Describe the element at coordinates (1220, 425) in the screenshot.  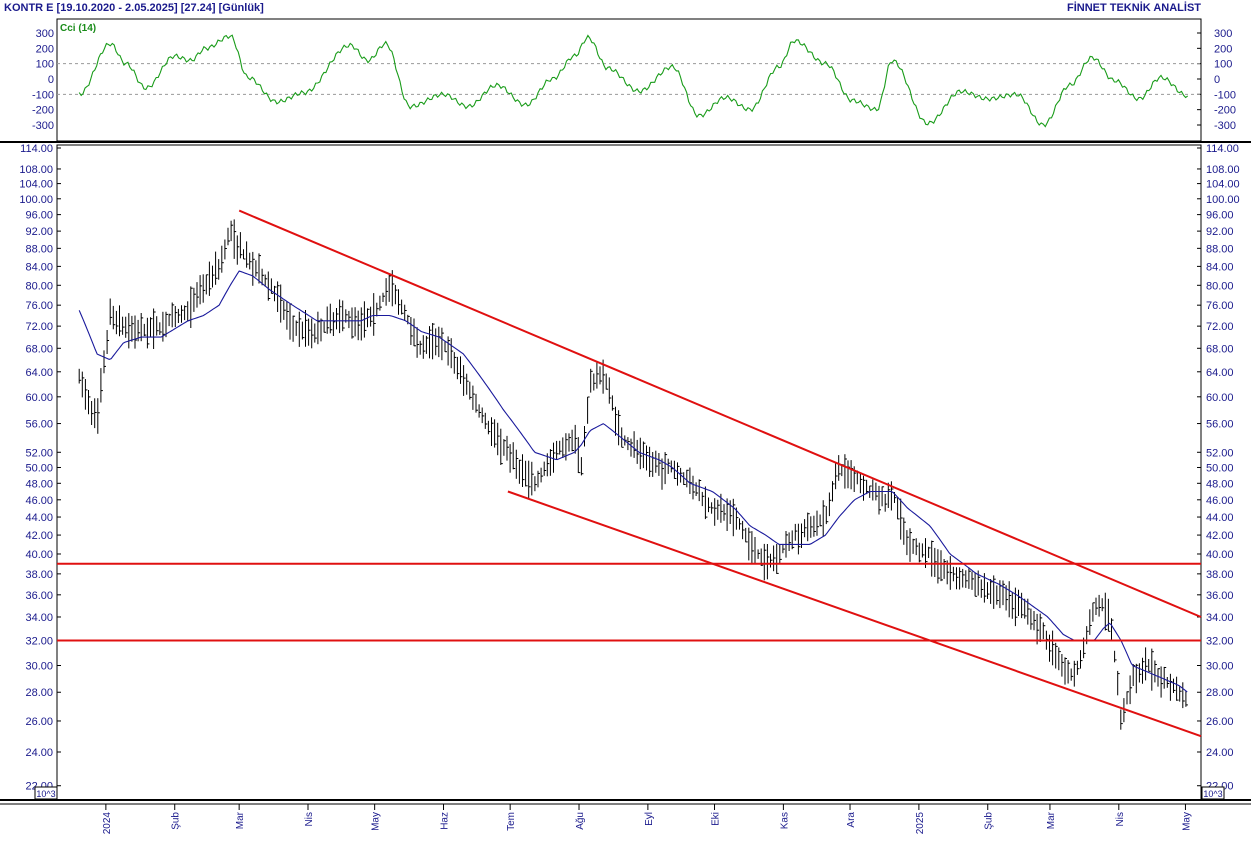
I see `price-tick-right: 56.00` at that location.